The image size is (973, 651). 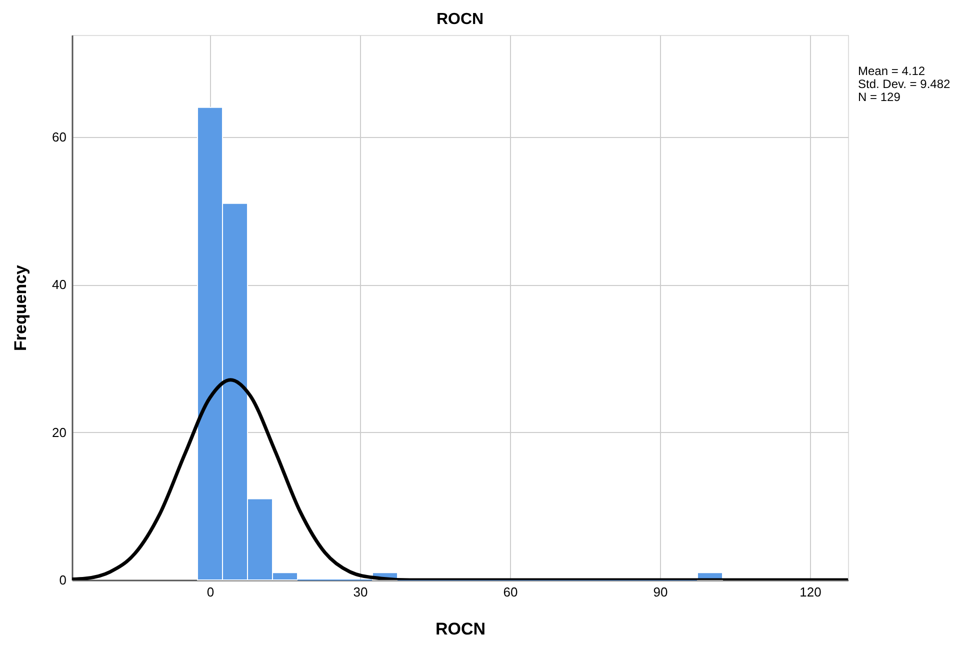 I want to click on x-tick-label: 120, so click(x=811, y=592).